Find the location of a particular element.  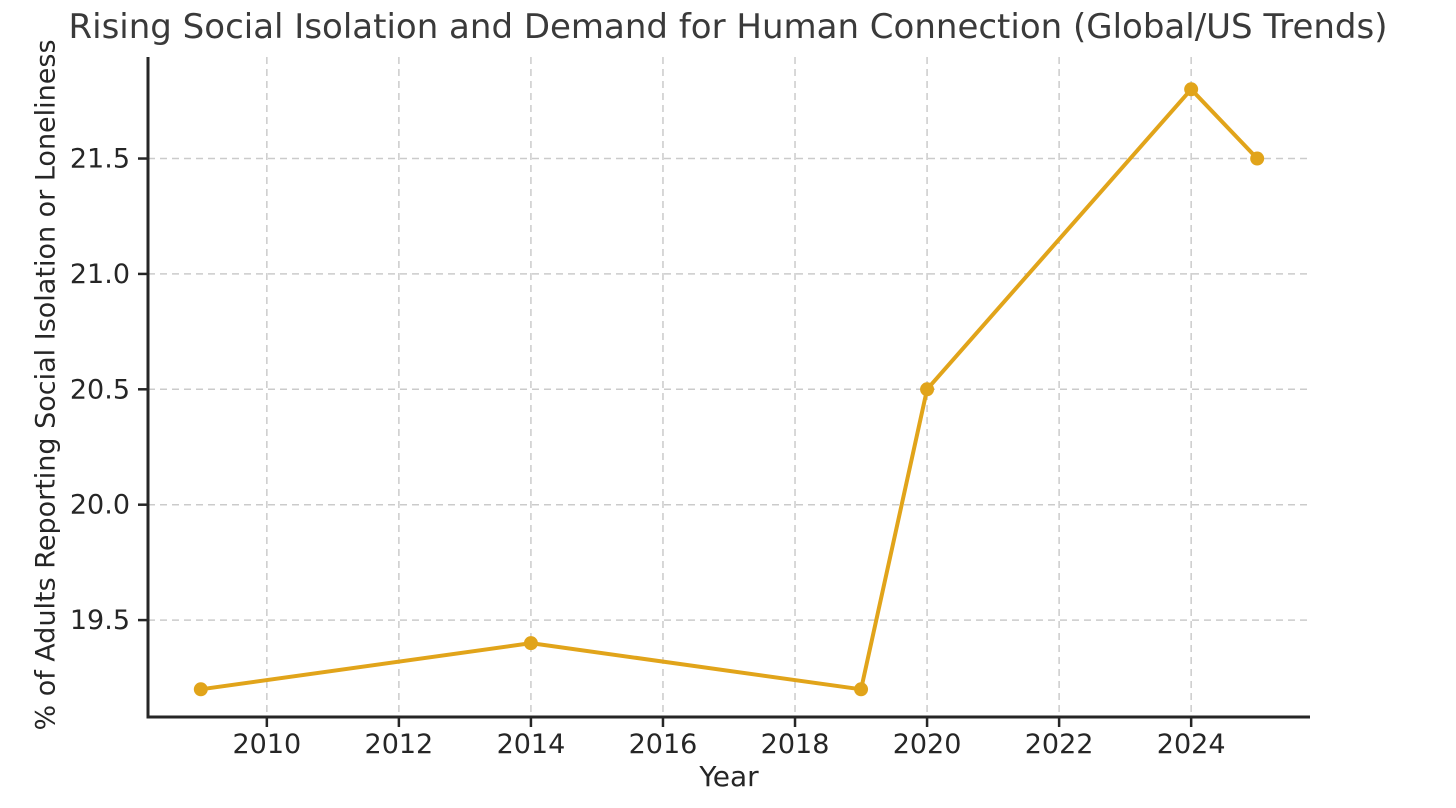

x-tick-label: 2022 is located at coordinates (1059, 744).